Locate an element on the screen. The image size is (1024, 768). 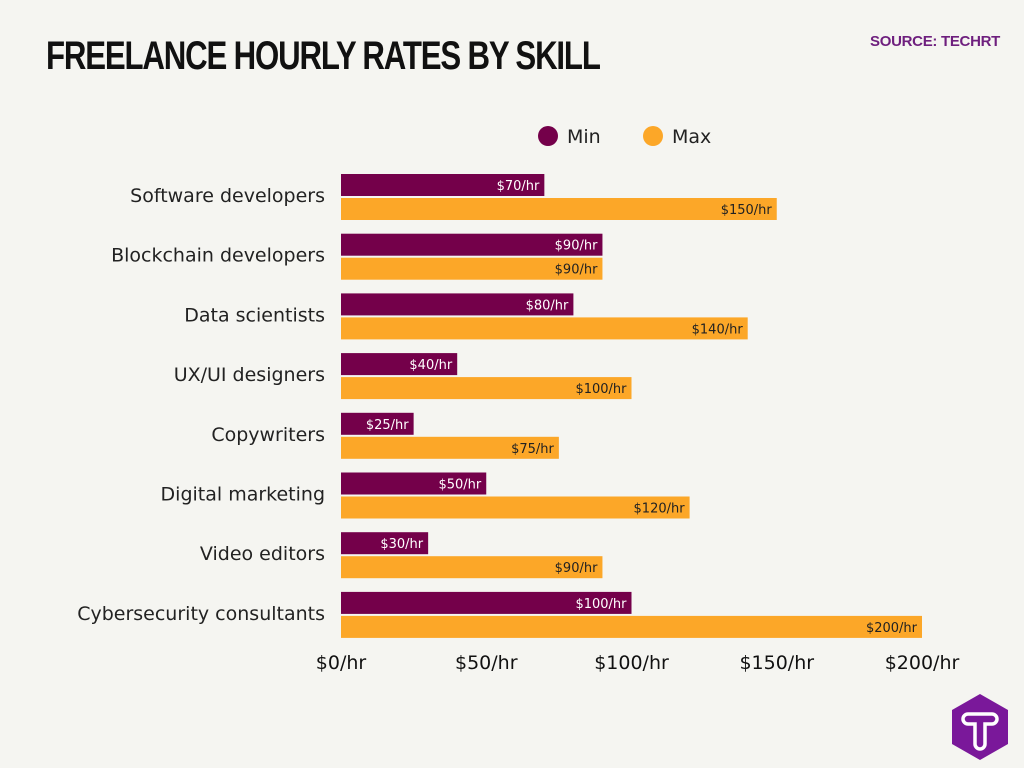
legend-label: Max is located at coordinates (691, 137).